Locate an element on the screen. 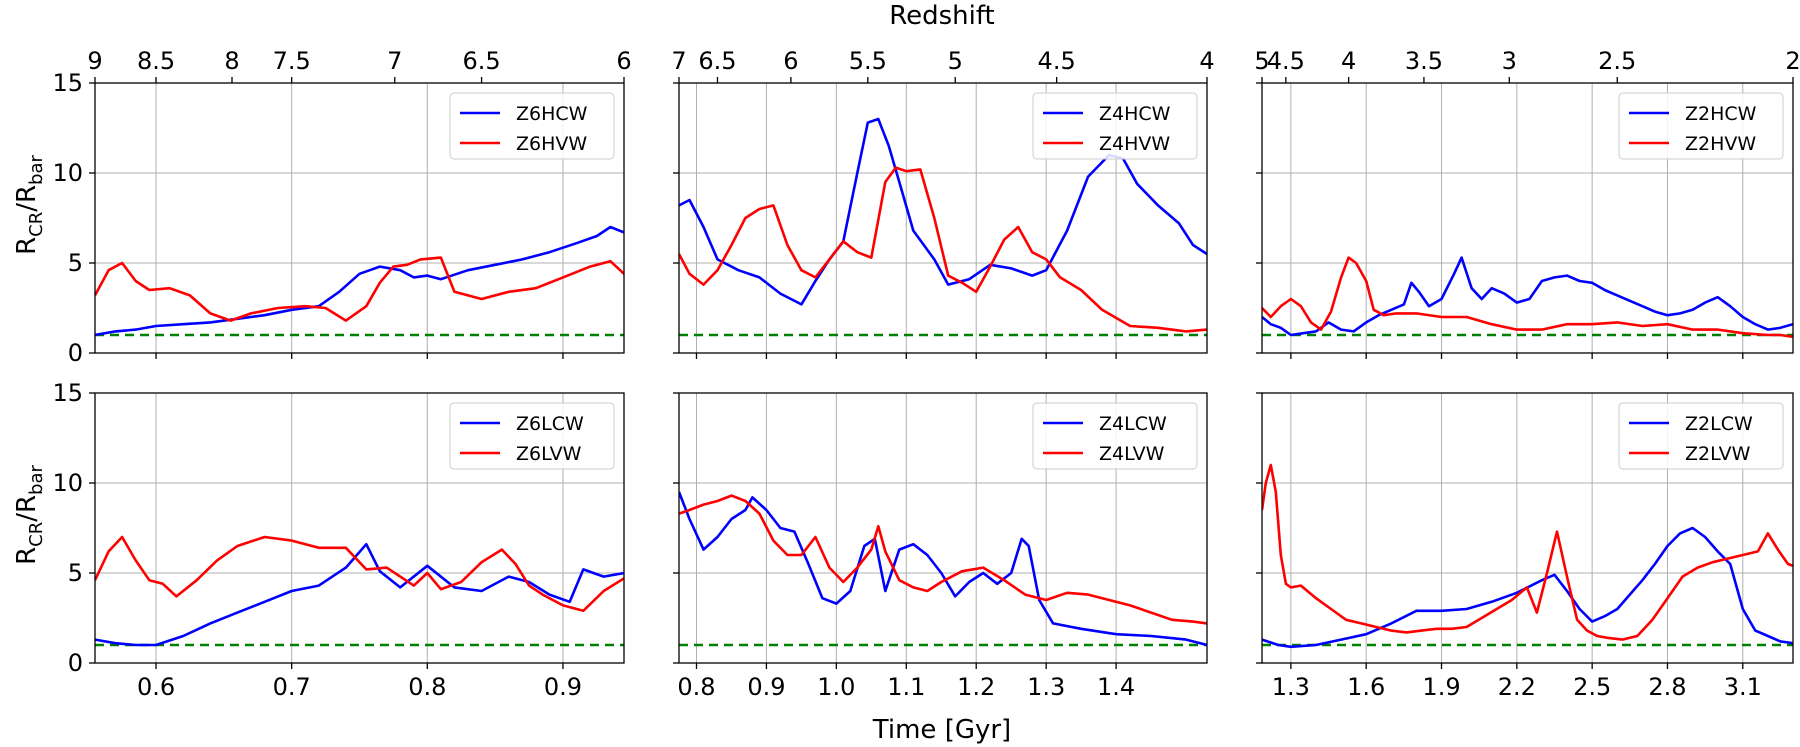 This screenshot has height=747, width=1800. series-line-z6lcw is located at coordinates (359, 594).